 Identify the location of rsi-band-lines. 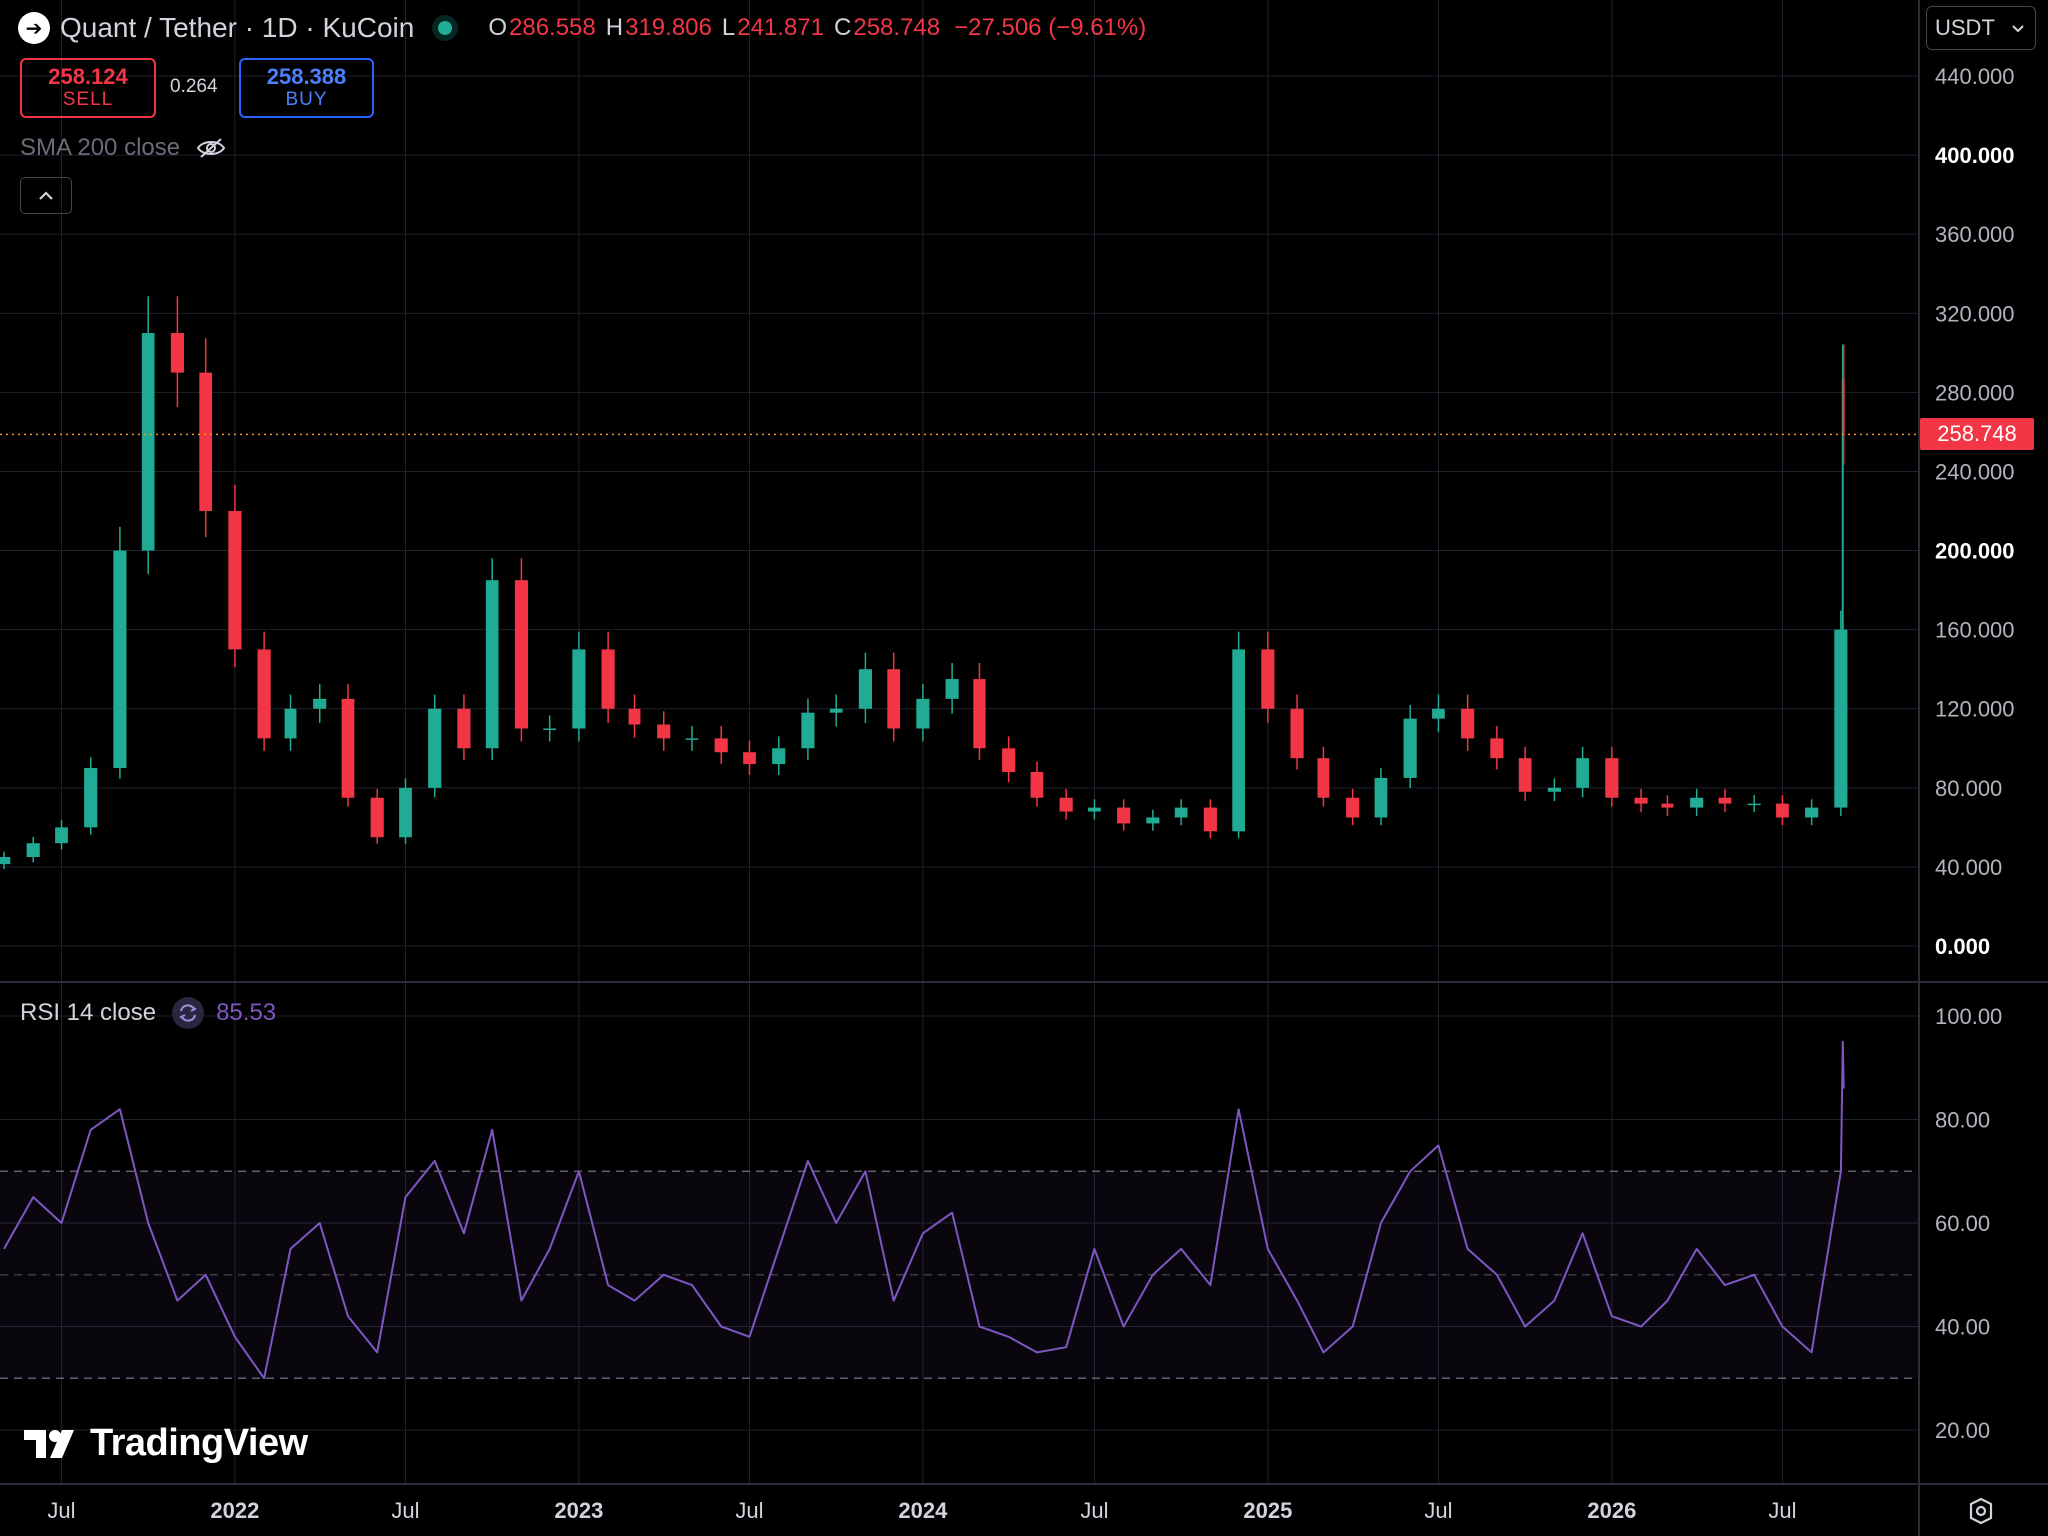
(959, 1274).